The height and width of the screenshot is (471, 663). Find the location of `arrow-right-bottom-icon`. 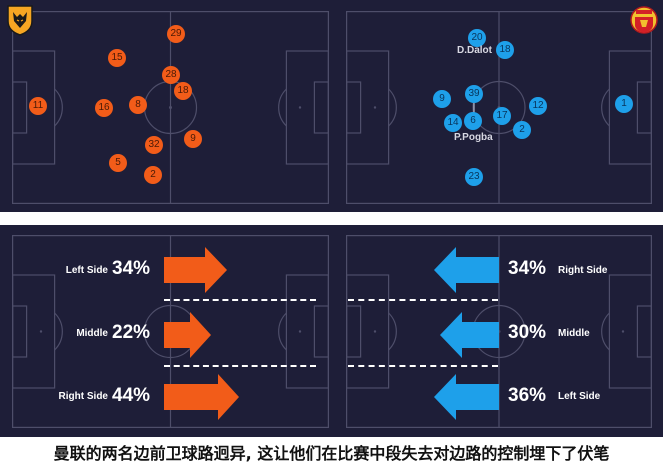

arrow-right-bottom-icon is located at coordinates (201, 397).